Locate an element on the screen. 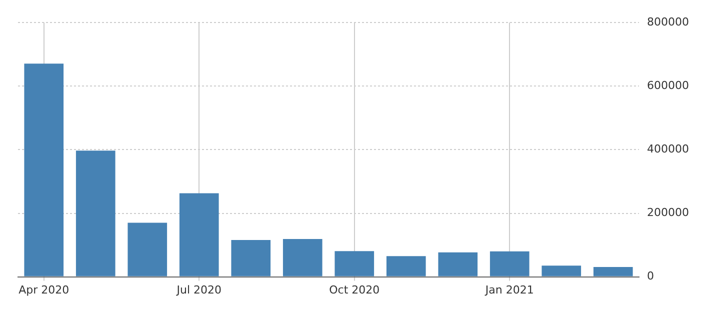  y-tick-label: 800000 is located at coordinates (668, 21).